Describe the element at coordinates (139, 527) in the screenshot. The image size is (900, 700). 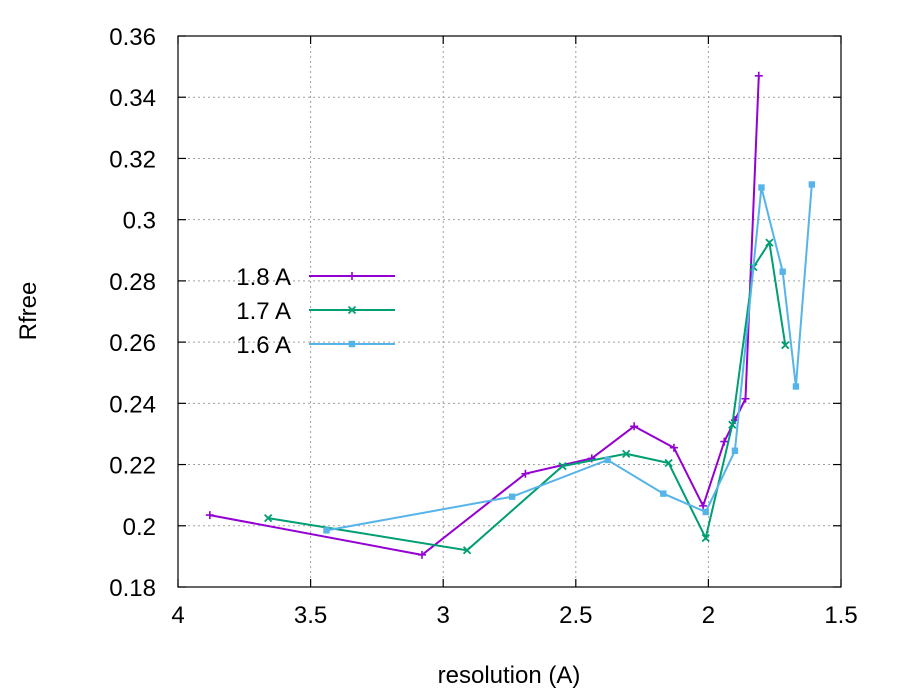
I see `y-tick-label: 0.2` at that location.